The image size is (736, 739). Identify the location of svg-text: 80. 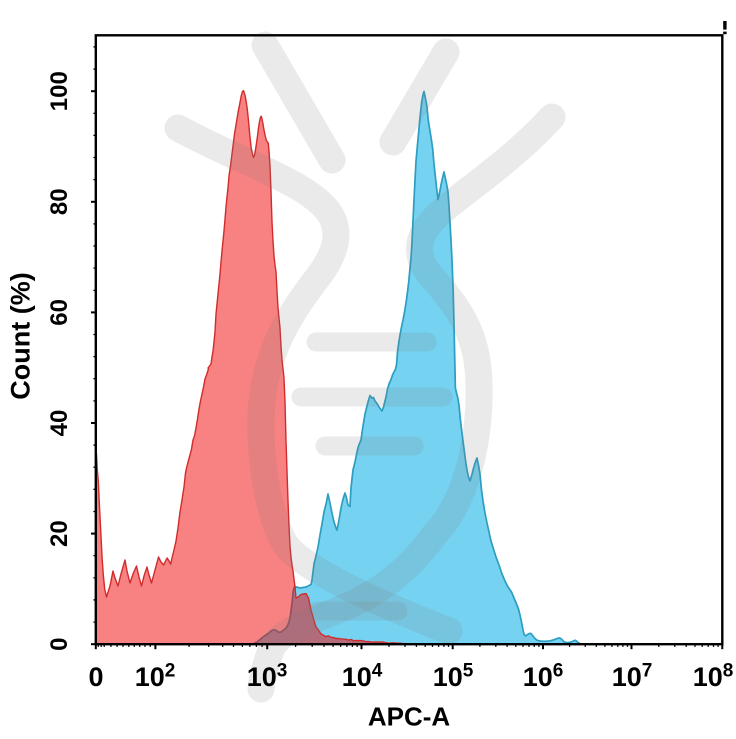
(59, 201).